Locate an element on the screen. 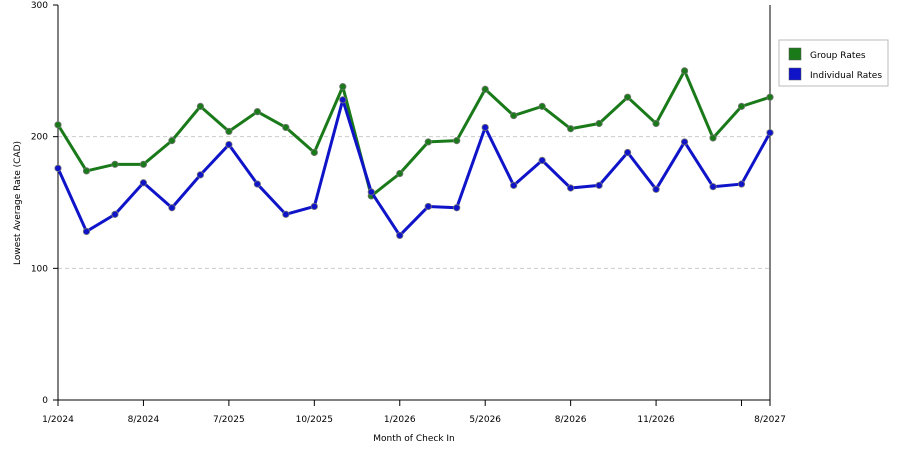  legend-label: Individual Rates is located at coordinates (846, 76).